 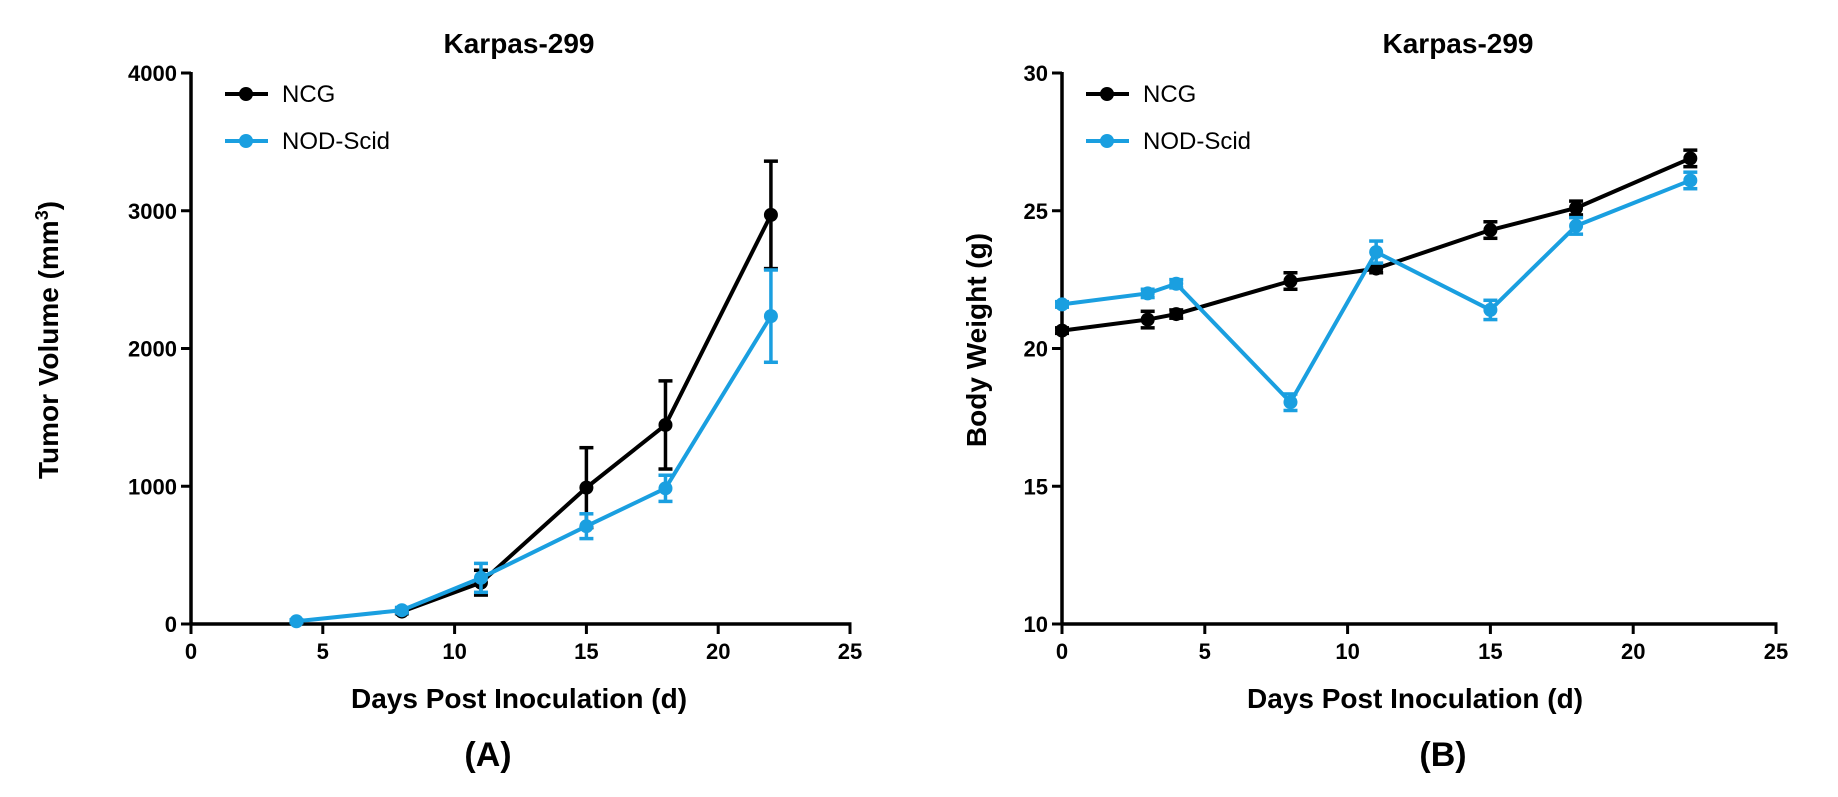 What do you see at coordinates (976, 340) in the screenshot?
I see `y-axis-title: Body Weight (g)` at bounding box center [976, 340].